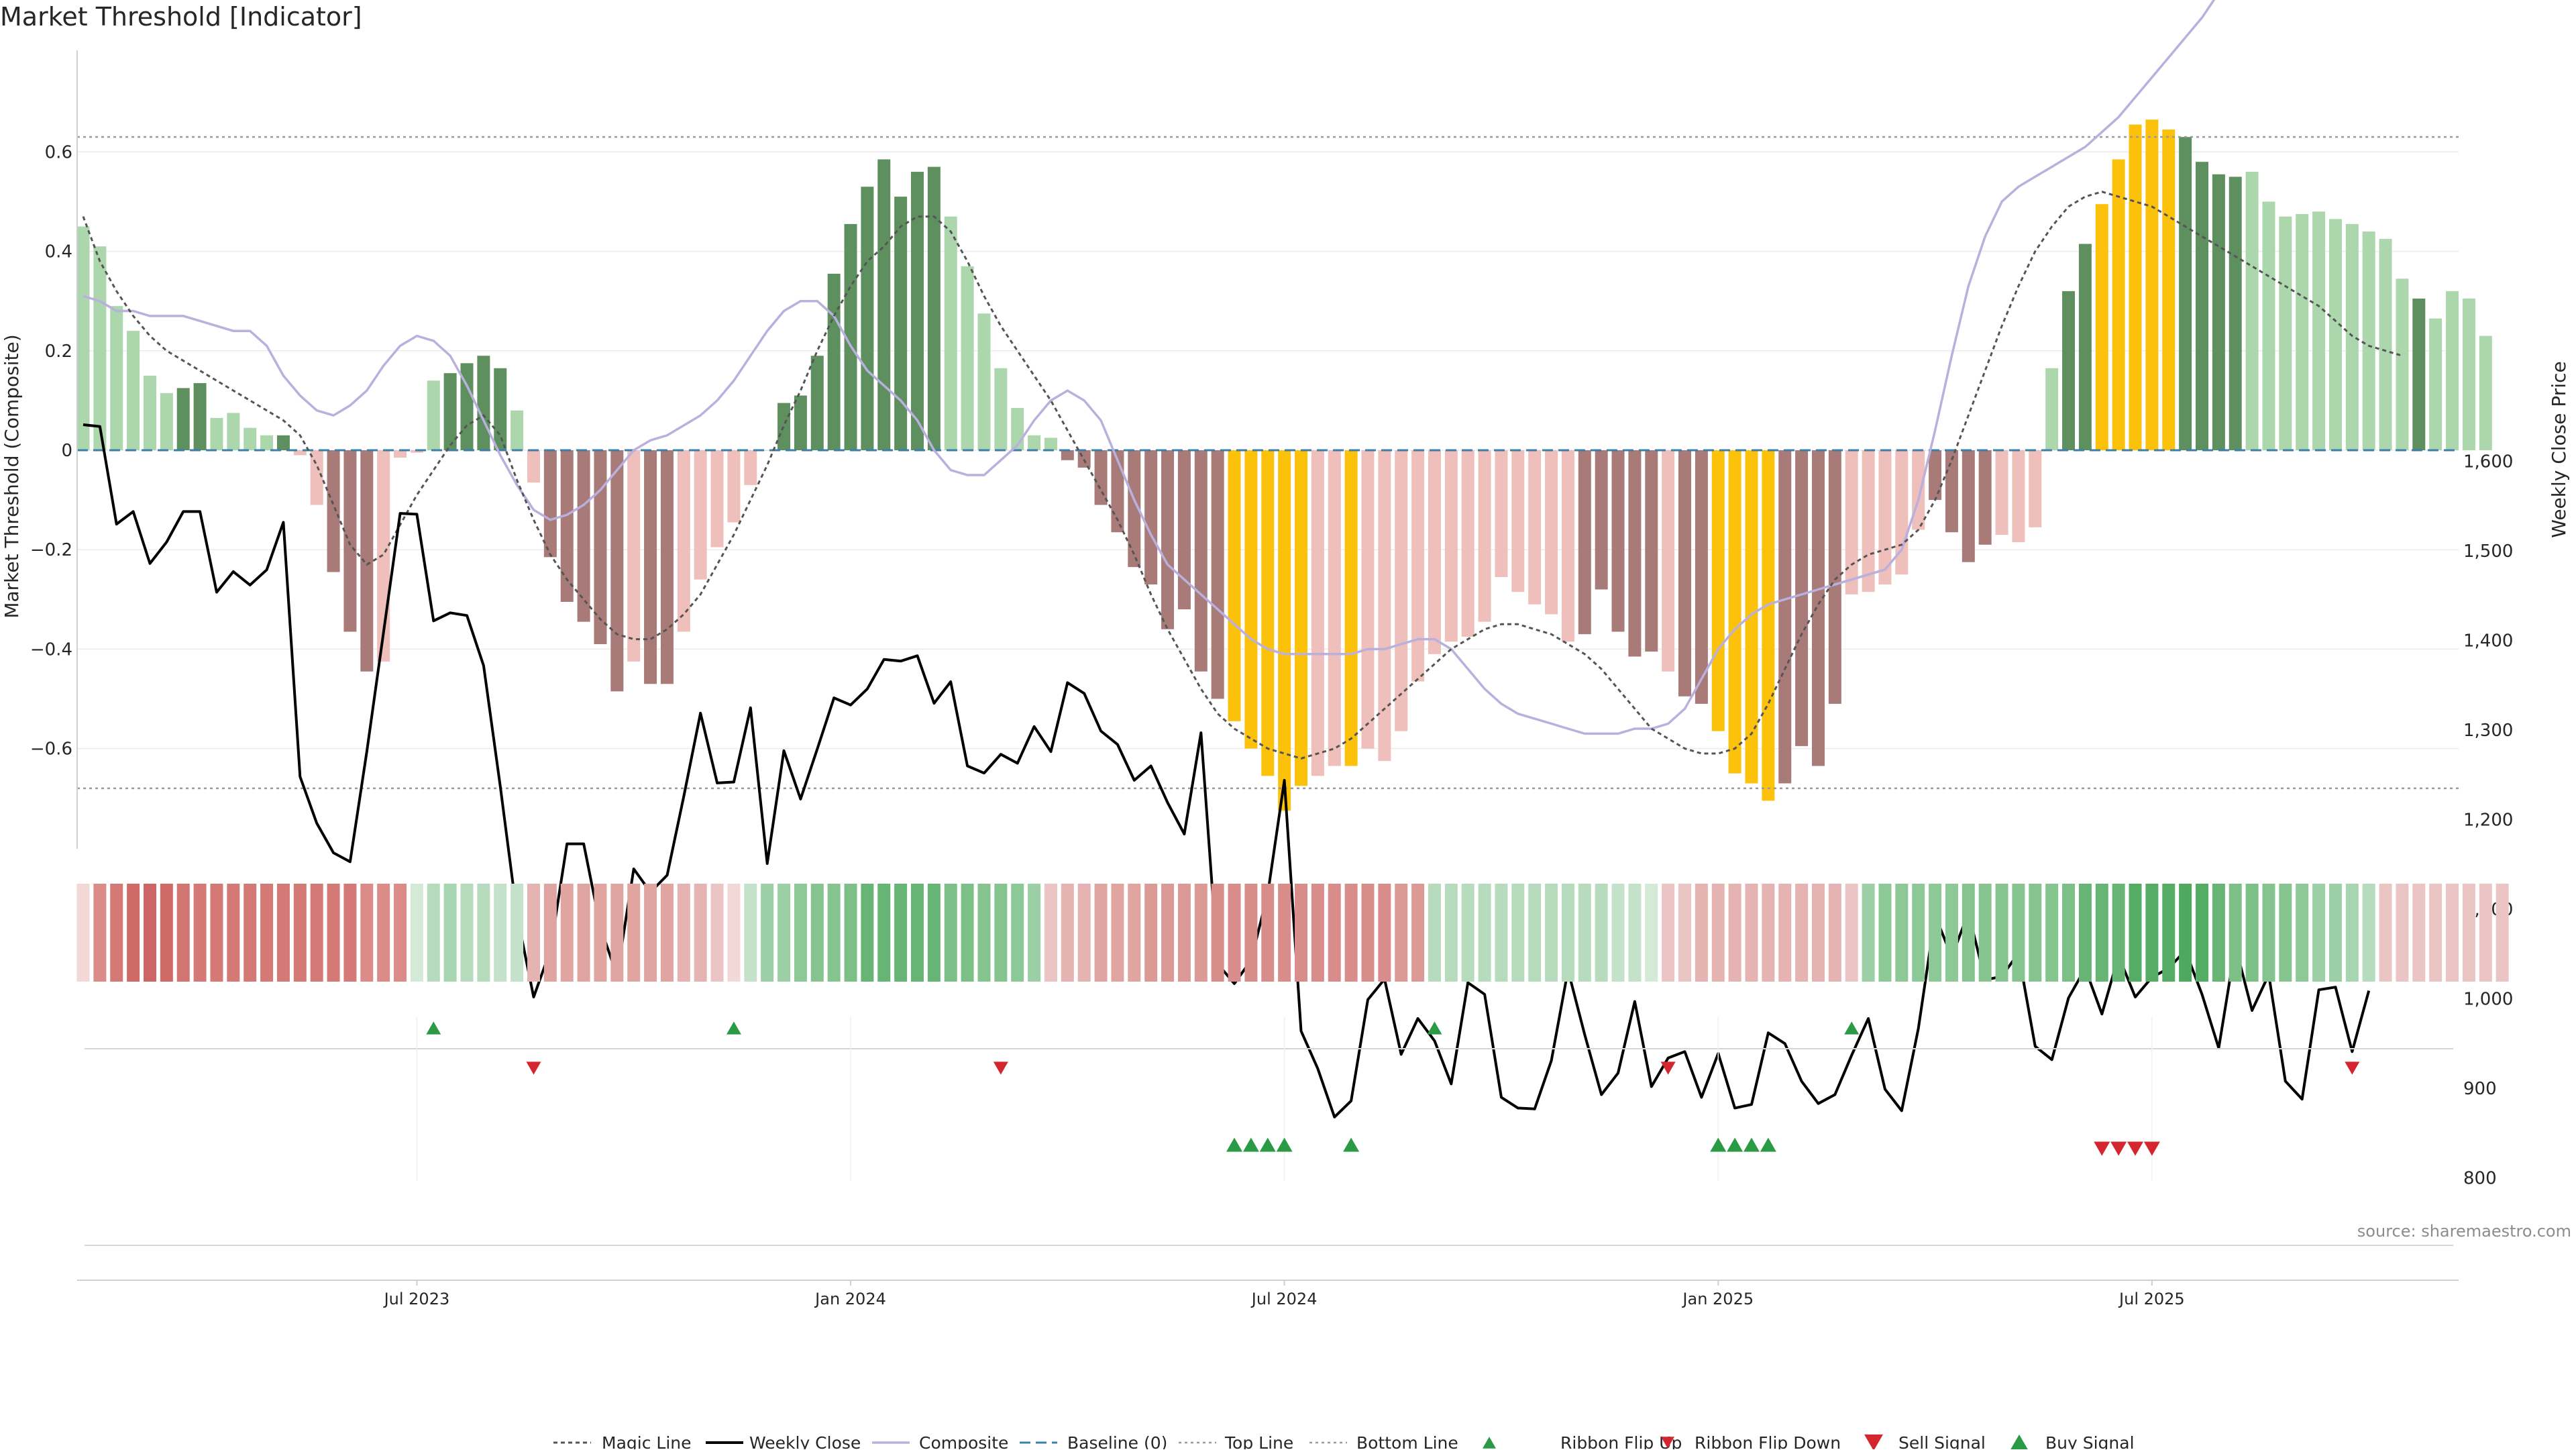 The image size is (2576, 1452). I want to click on legend-label-sell: Sell Signal, so click(1942, 1441).